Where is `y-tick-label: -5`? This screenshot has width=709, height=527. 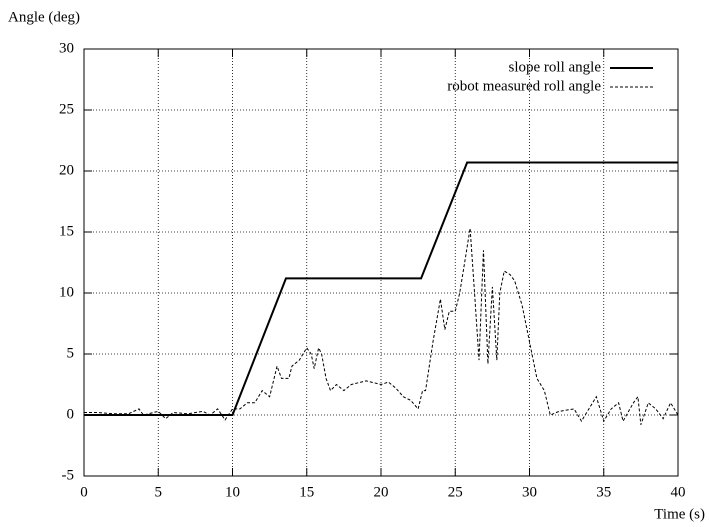
y-tick-label: -5 is located at coordinates (68, 475).